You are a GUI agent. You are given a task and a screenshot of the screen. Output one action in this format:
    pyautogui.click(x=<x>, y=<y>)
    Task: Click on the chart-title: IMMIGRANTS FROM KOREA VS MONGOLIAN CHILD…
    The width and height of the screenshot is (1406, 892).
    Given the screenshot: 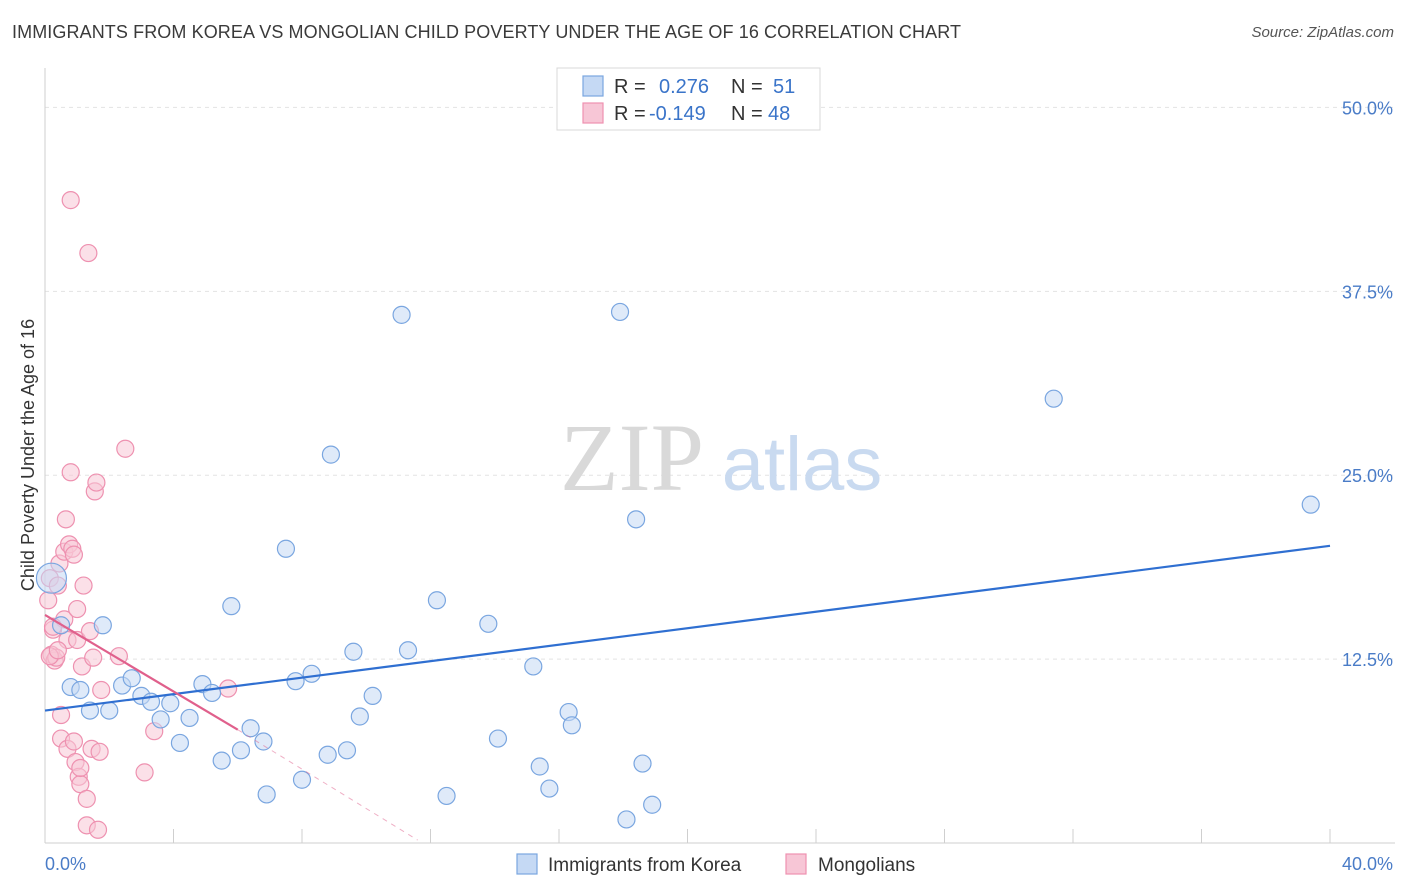 What is the action you would take?
    pyautogui.click(x=487, y=32)
    